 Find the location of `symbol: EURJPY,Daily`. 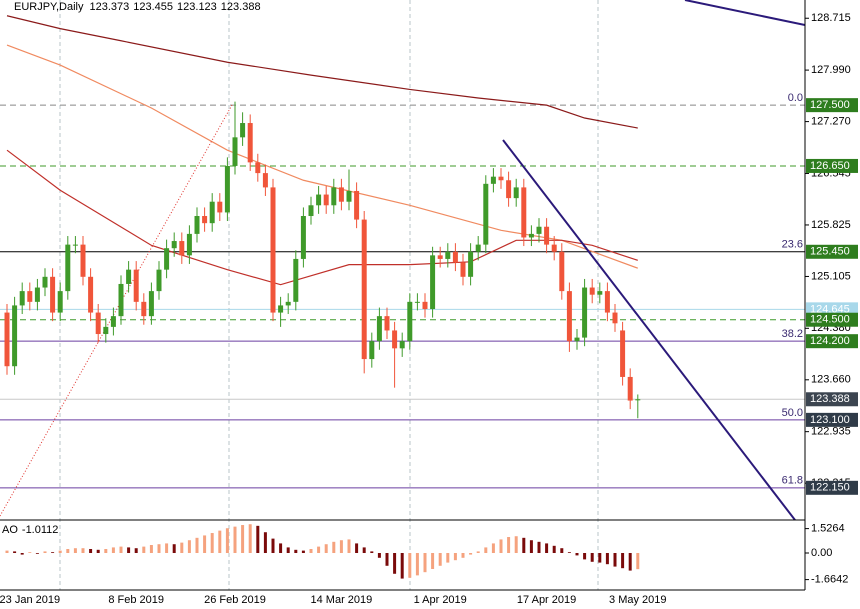

symbol: EURJPY,Daily is located at coordinates (49, 7).